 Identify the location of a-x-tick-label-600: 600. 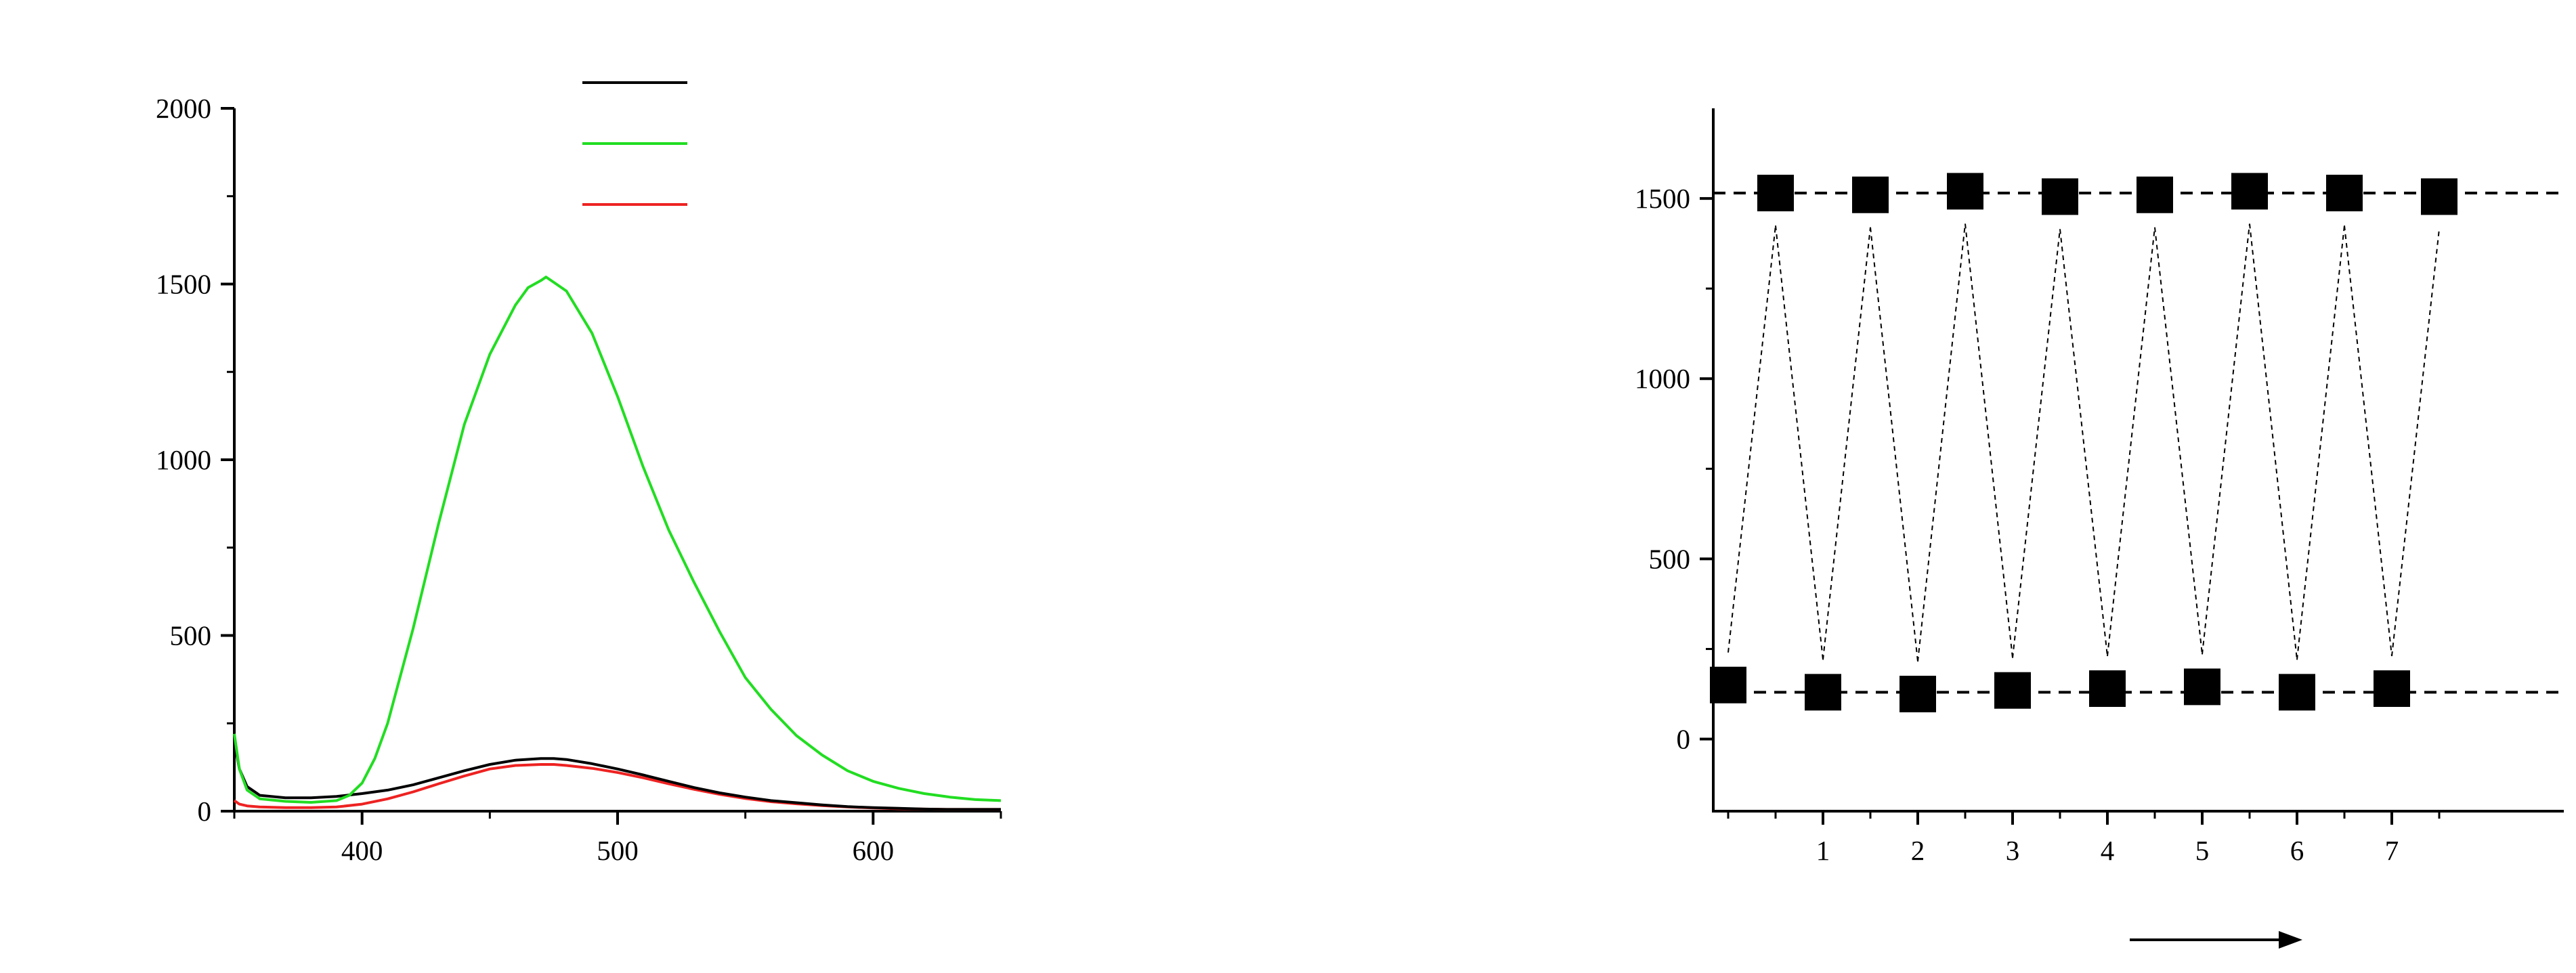
(874, 851).